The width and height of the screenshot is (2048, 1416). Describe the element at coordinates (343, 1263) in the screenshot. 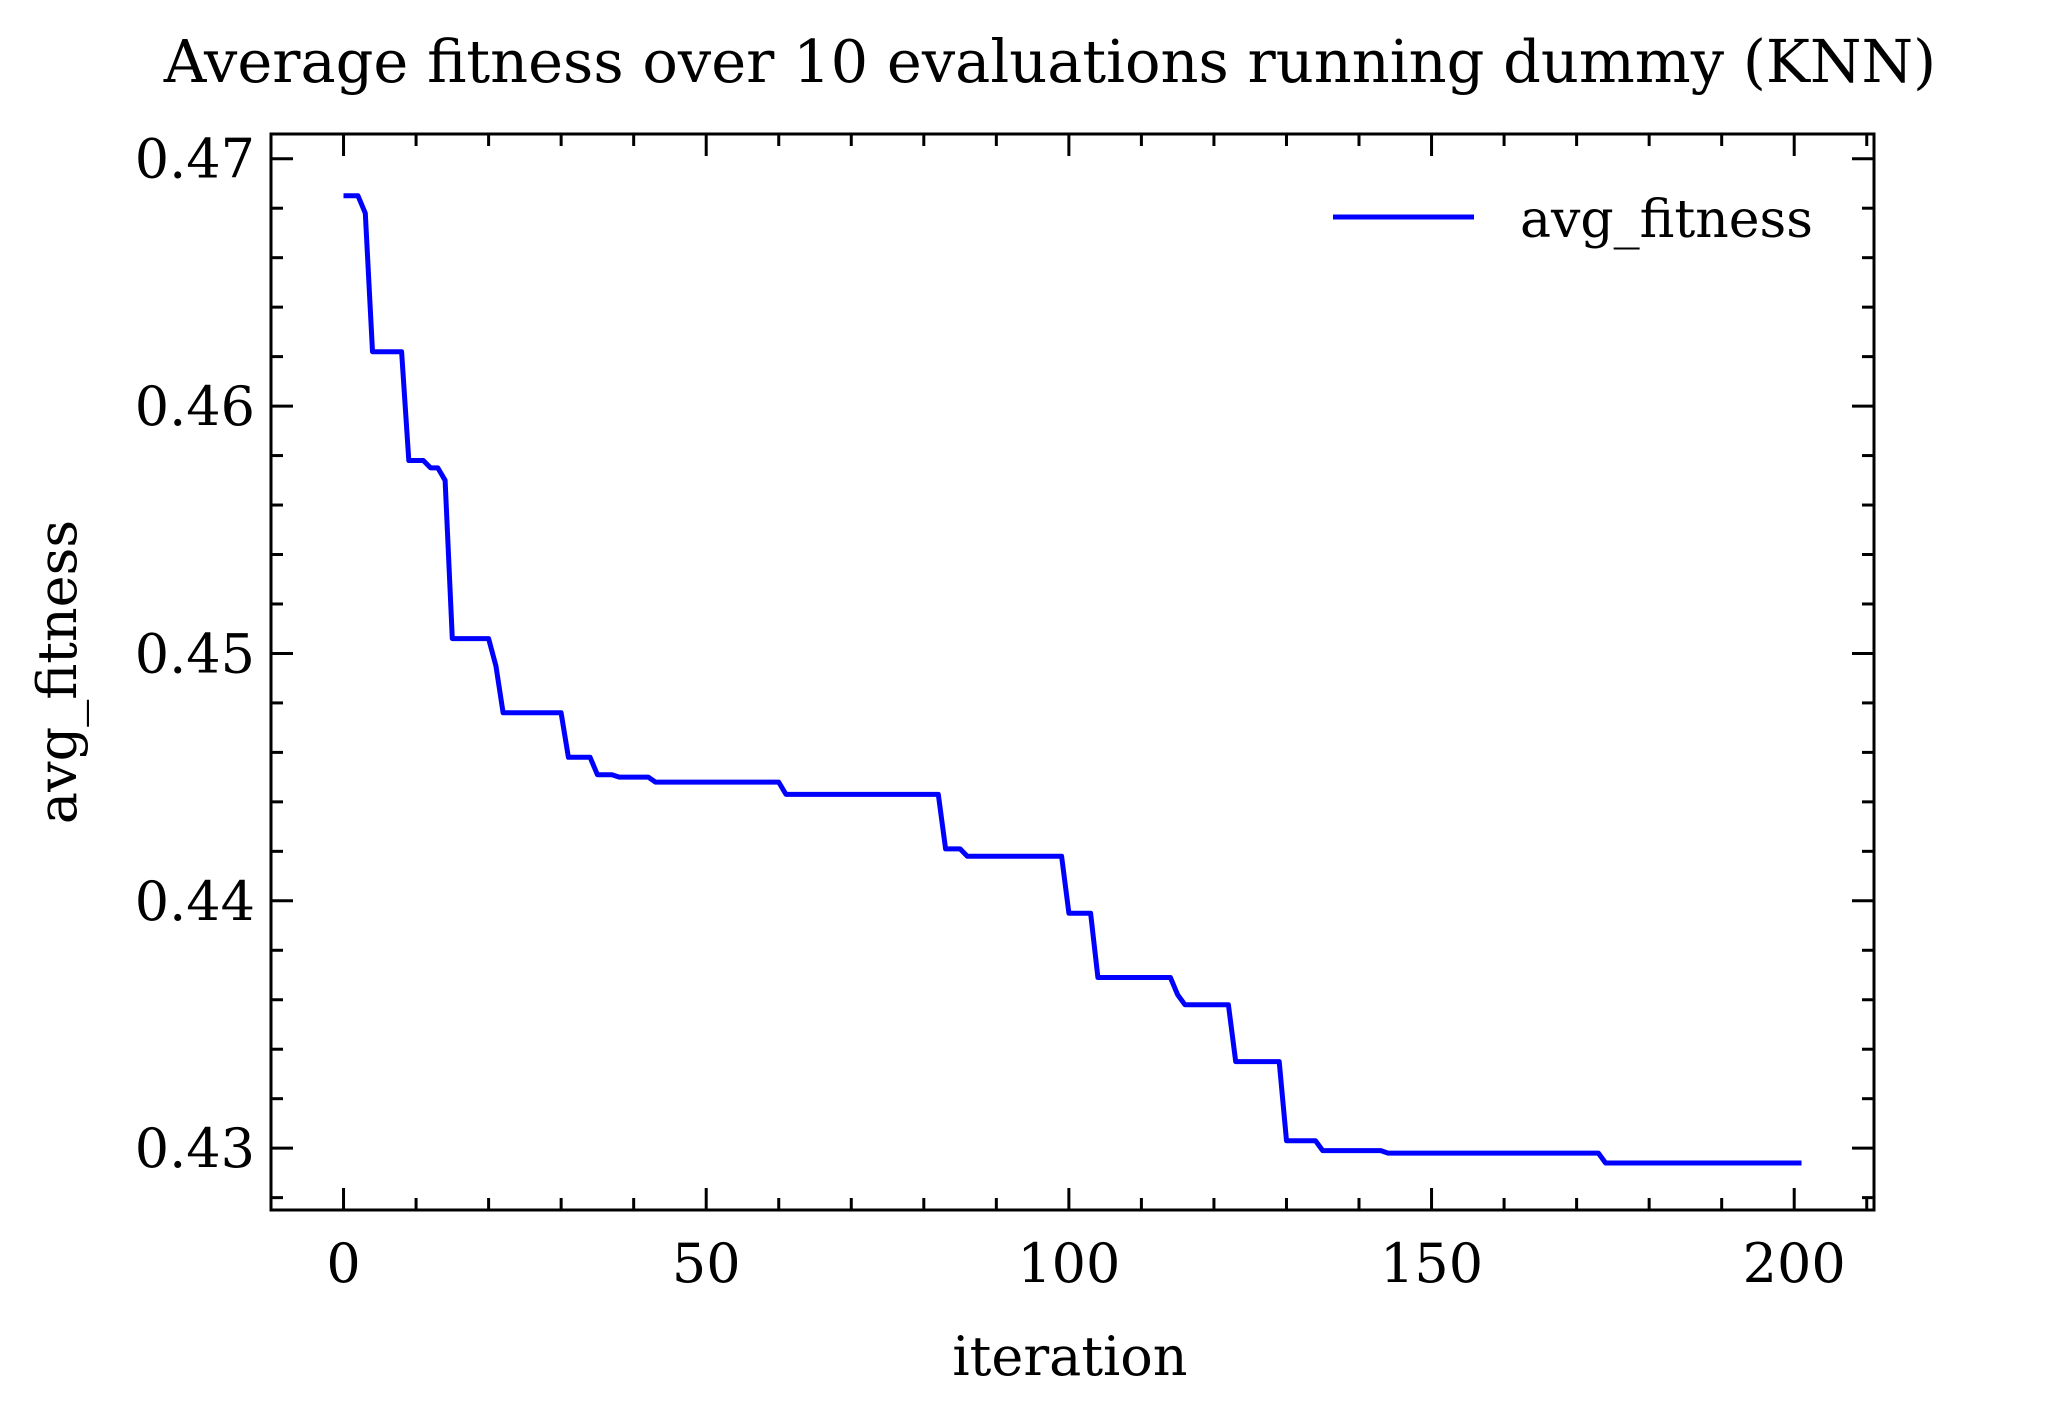

I see `x-tick-label: 0` at that location.